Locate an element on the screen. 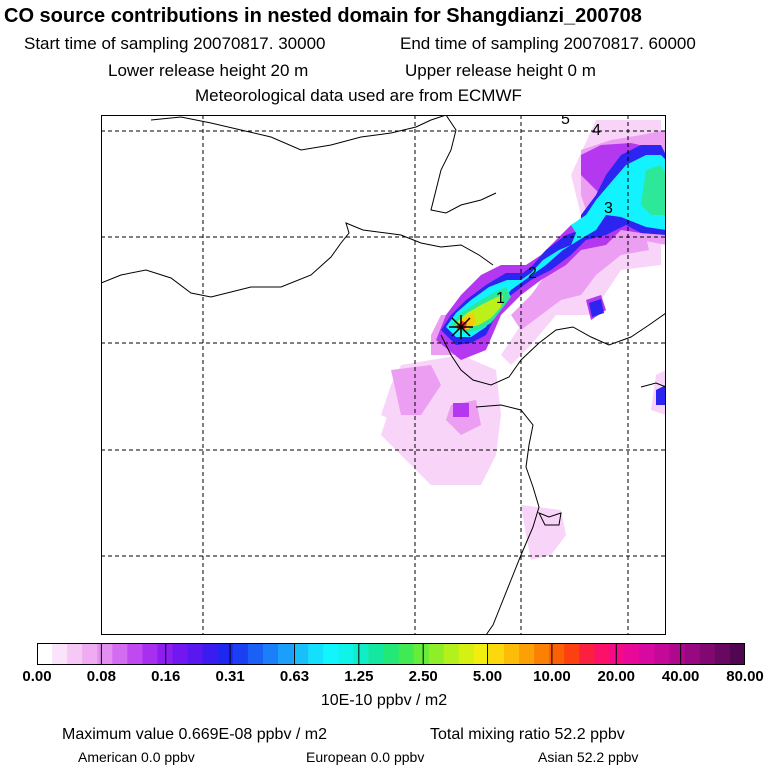  legend-tick-label: 0.00 is located at coordinates (37, 676).